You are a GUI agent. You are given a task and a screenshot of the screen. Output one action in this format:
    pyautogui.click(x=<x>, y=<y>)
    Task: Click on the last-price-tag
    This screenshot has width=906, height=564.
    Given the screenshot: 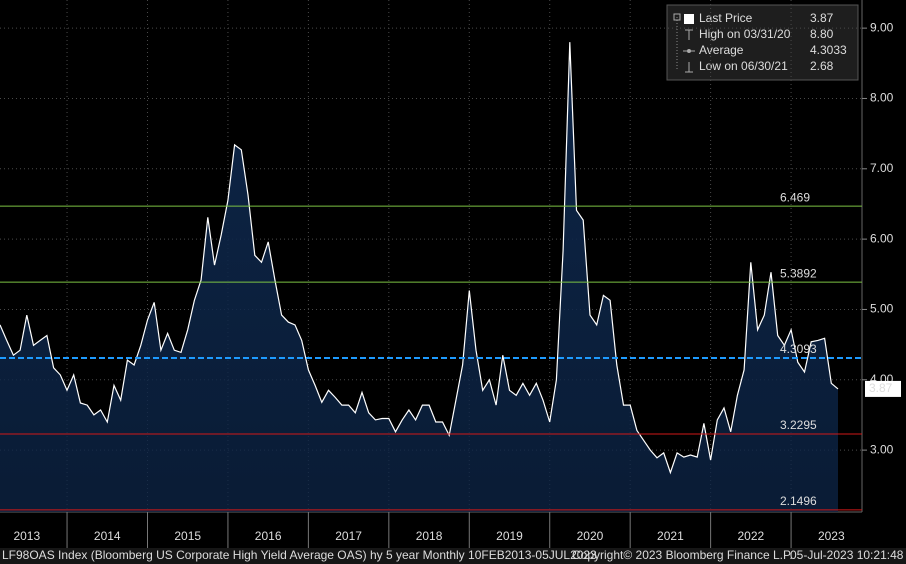 What is the action you would take?
    pyautogui.click(x=883, y=388)
    